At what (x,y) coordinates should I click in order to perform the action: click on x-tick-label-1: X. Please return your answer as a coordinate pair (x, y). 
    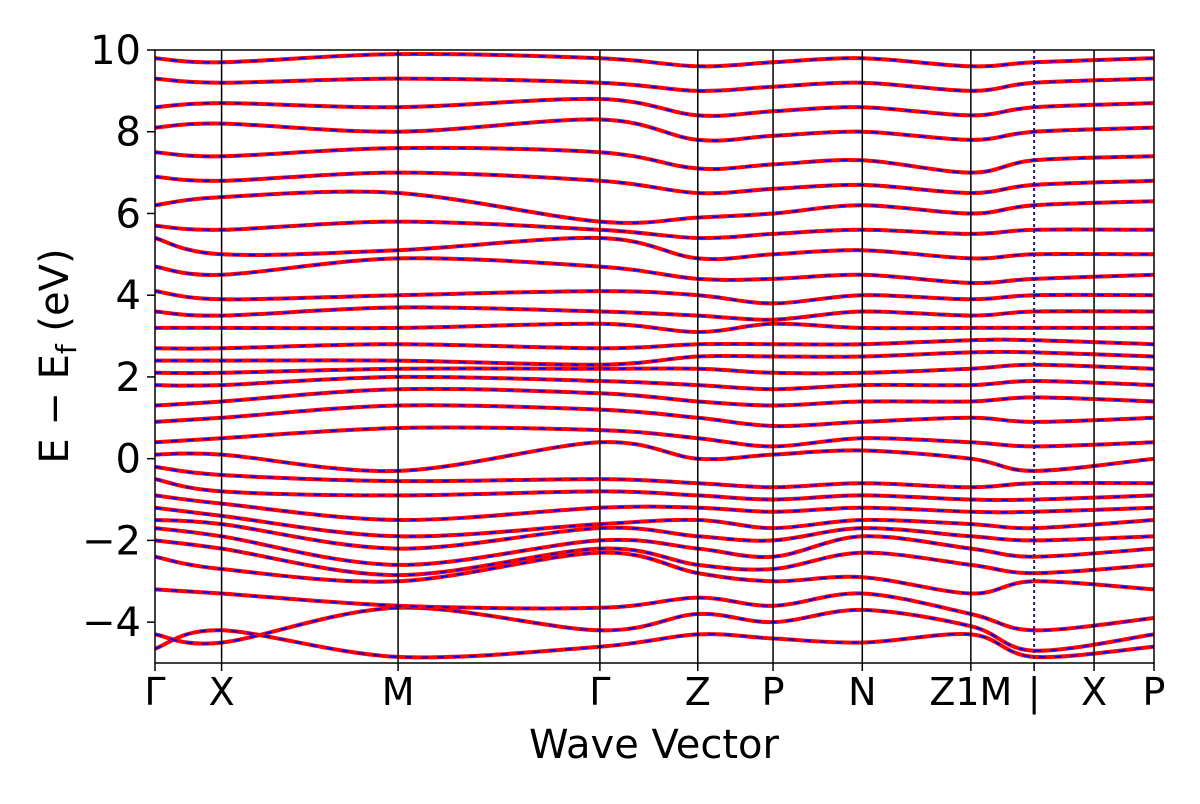
    Looking at the image, I should click on (222, 692).